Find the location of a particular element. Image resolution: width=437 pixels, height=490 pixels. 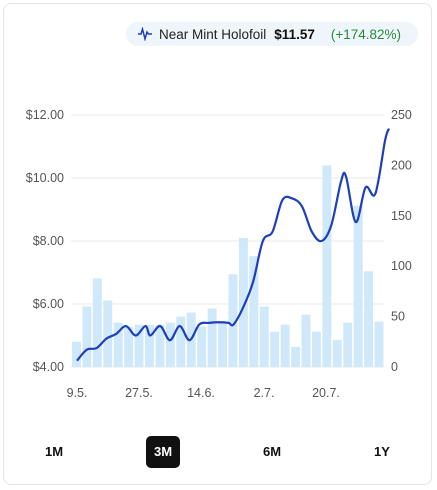

range-button-3m: 3M is located at coordinates (163, 452).